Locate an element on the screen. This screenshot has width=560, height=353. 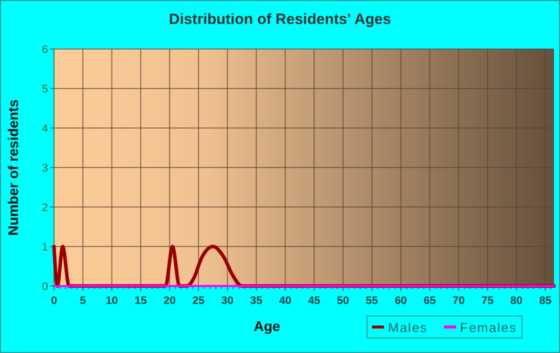
x-tick-label: 55 is located at coordinates (372, 301).